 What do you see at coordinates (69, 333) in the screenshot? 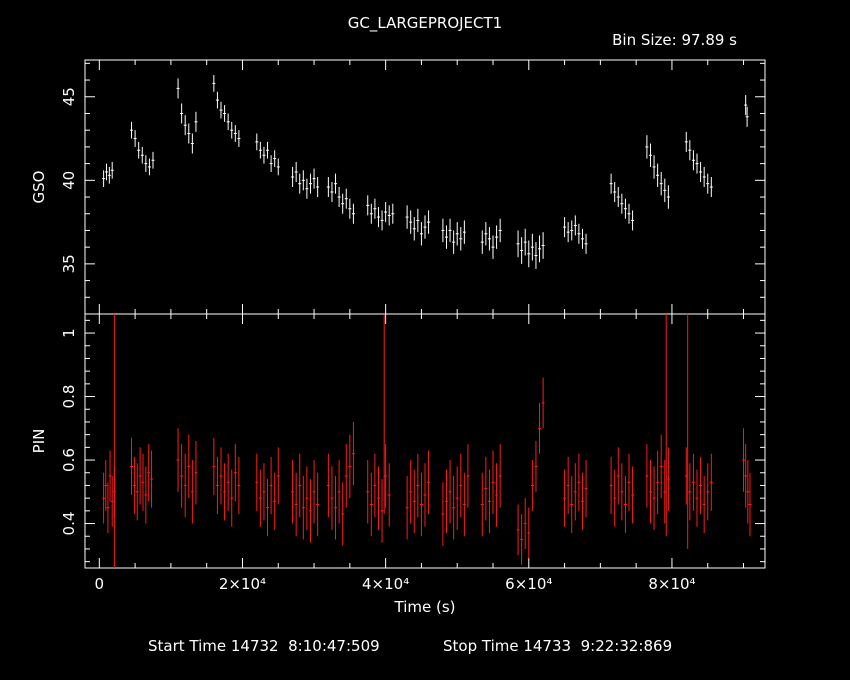
I see `y-tick-label: 1` at bounding box center [69, 333].